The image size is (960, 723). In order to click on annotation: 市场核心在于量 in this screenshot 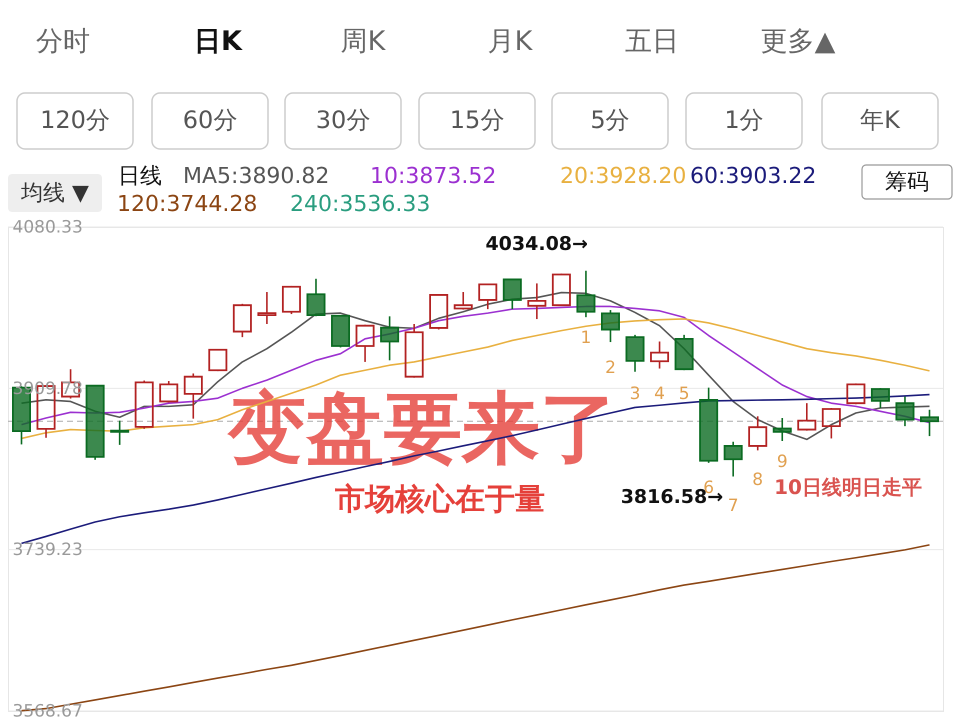, I will do `click(439, 499)`.